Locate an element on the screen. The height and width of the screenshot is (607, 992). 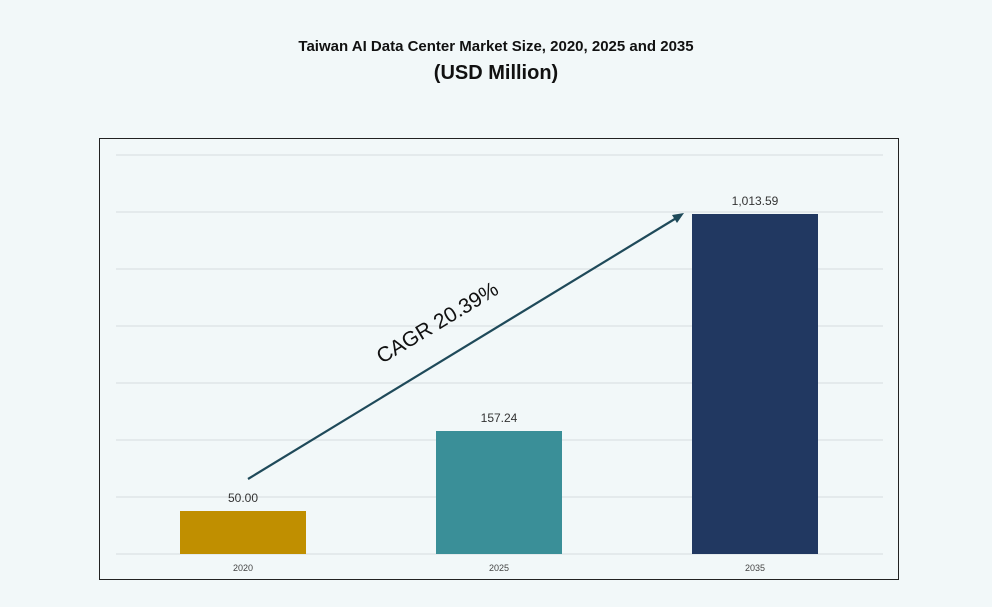
data-label-2035: 1,013.59 is located at coordinates (755, 201).